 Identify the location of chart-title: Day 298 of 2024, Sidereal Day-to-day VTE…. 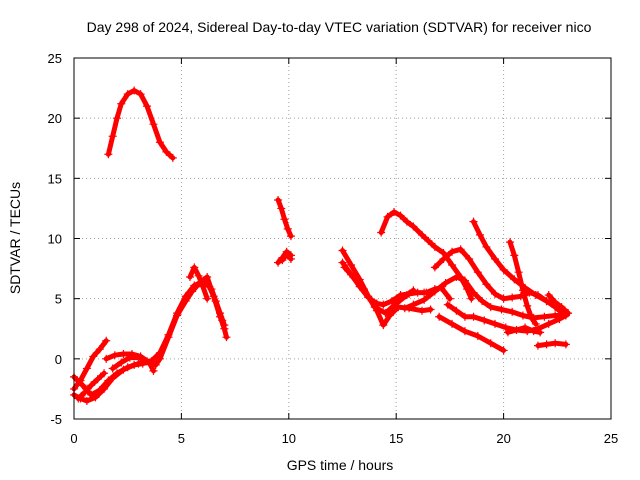
(339, 27).